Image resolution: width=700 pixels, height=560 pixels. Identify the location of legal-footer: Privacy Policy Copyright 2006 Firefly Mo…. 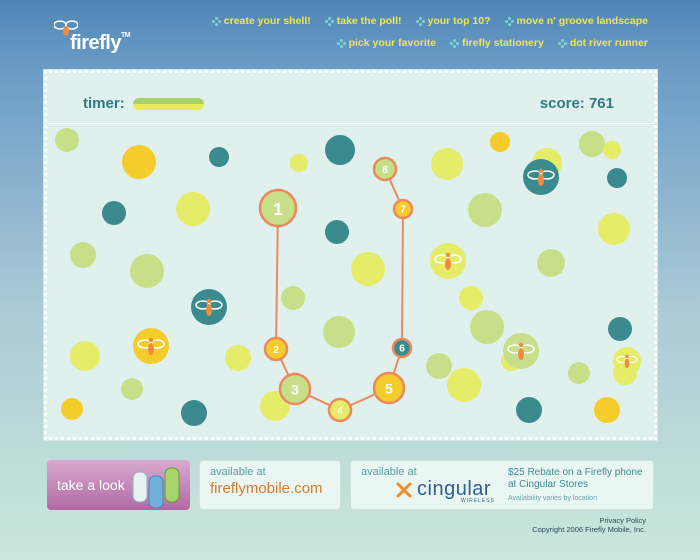
(589, 525).